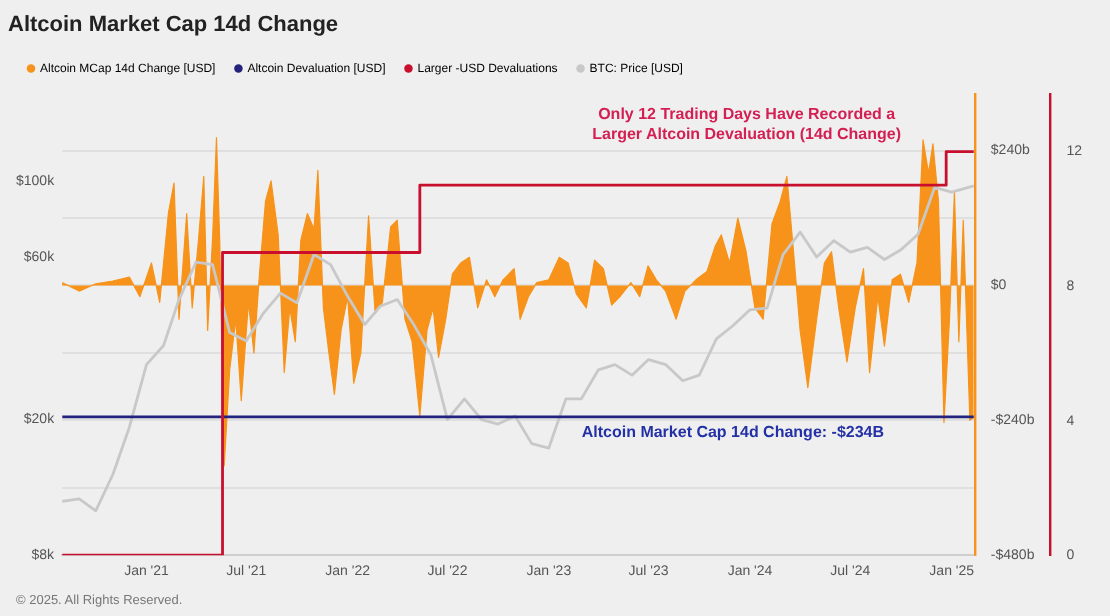 The width and height of the screenshot is (1110, 616). I want to click on chart-title: Altcoin Market Cap 14d Change, so click(173, 25).